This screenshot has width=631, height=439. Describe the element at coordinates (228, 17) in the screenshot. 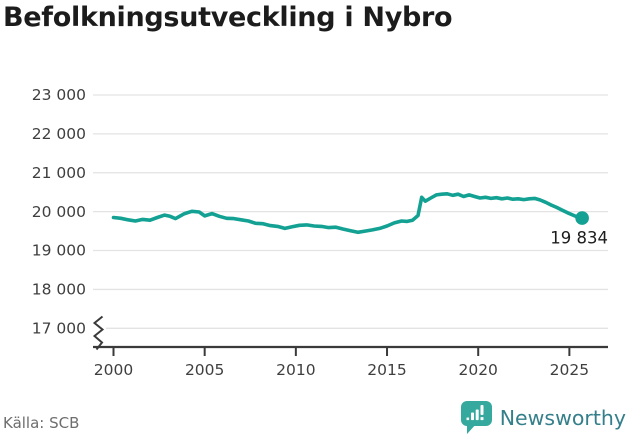

I see `page-title: Befolkningsutveckling i Nybro` at that location.